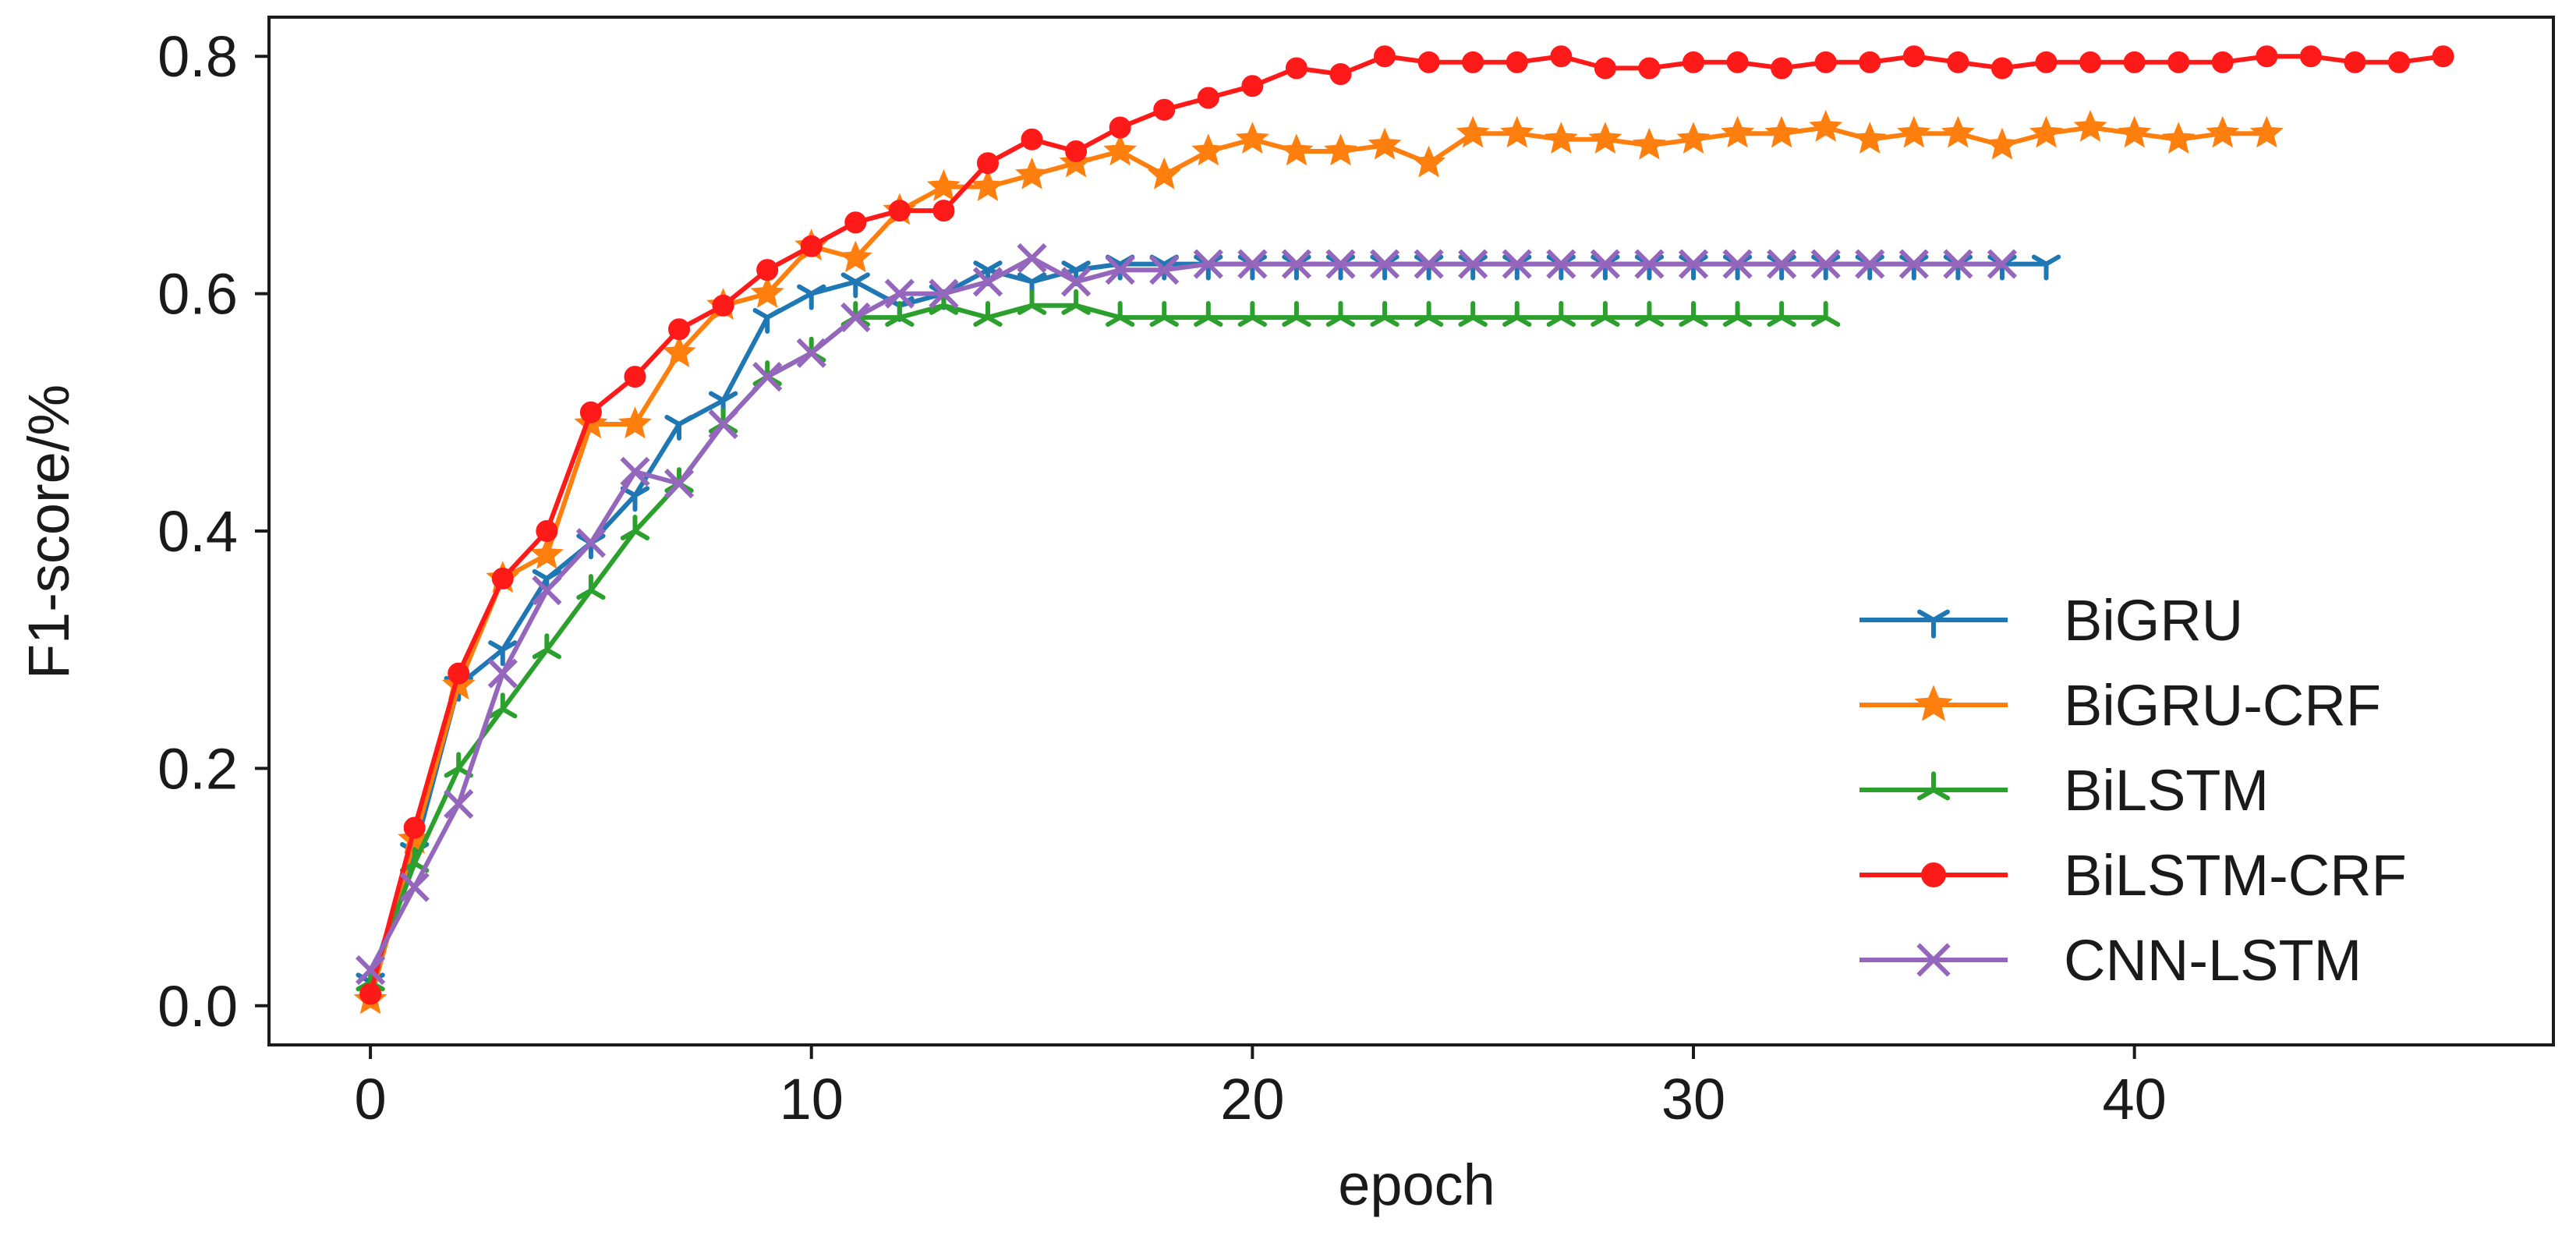 Image resolution: width=2576 pixels, height=1250 pixels. What do you see at coordinates (1933, 960) in the screenshot?
I see `legend-marker-cnn-lstm` at bounding box center [1933, 960].